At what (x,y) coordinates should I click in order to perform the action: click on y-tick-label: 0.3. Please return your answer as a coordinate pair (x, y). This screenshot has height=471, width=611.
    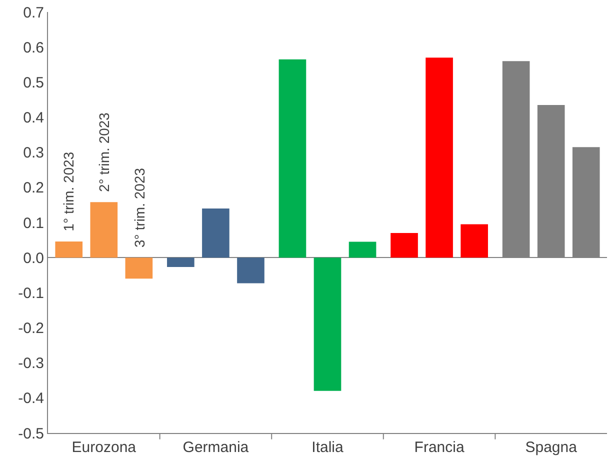
    Looking at the image, I should click on (33, 153).